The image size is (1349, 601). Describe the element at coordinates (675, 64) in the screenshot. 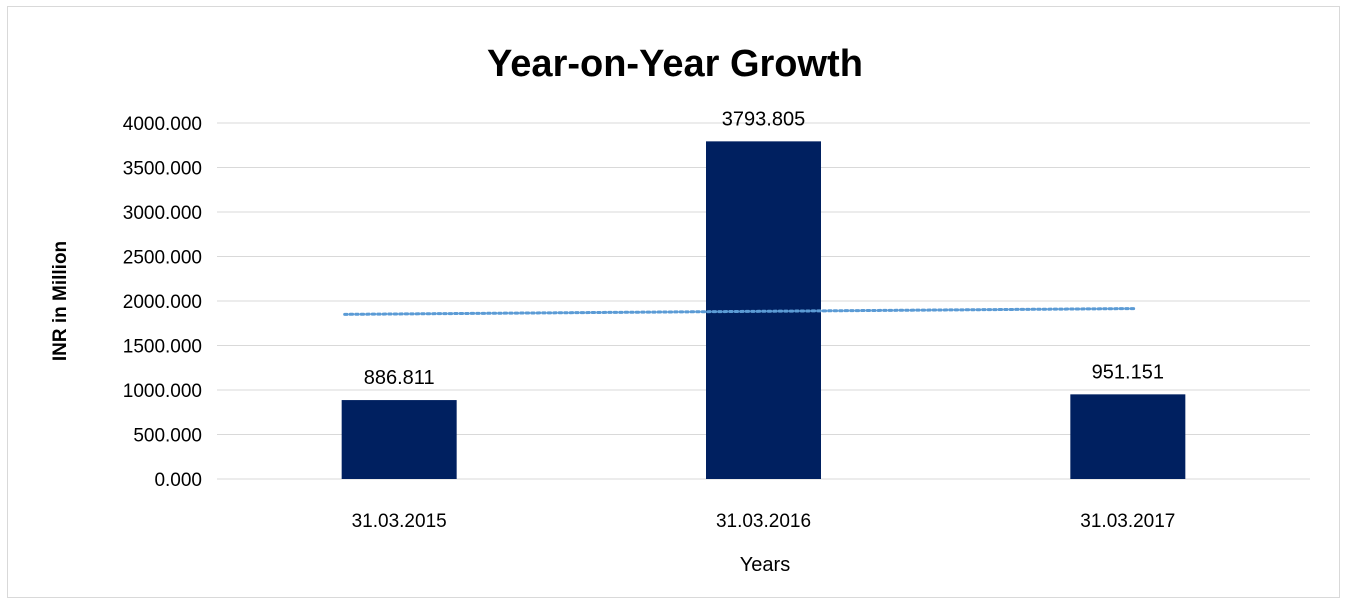

I see `chart-title: Year-on-Year Growth` at that location.